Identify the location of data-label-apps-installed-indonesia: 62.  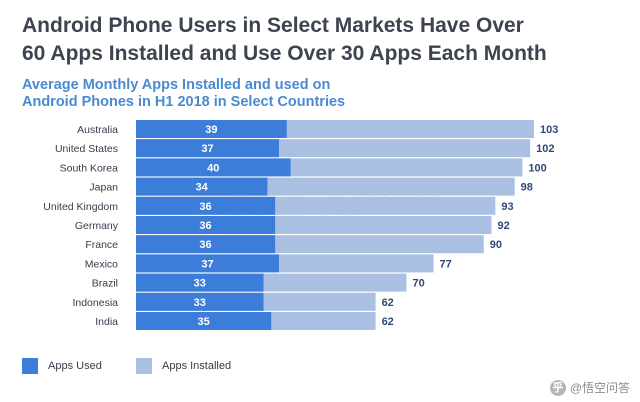
(388, 303).